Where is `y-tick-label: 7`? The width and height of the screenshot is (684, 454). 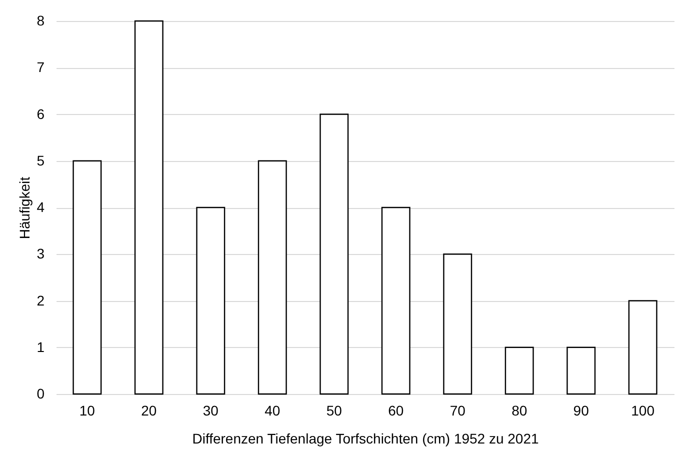 y-tick-label: 7 is located at coordinates (40, 67).